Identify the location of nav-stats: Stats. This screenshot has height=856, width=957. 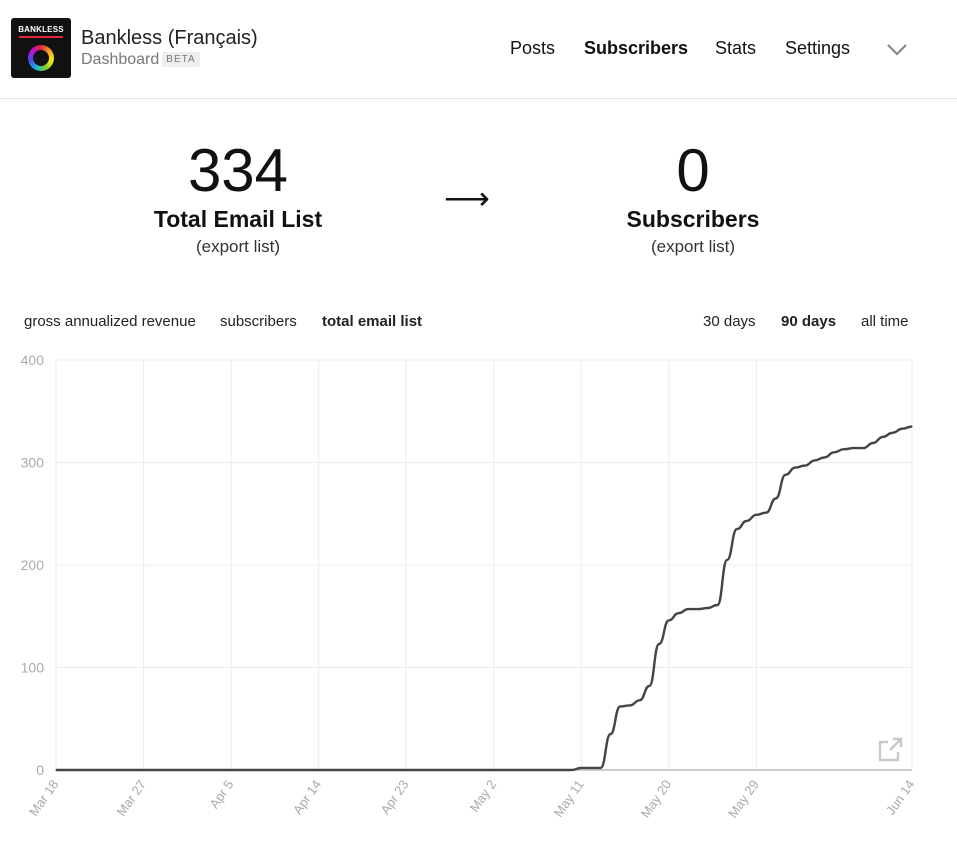
(736, 48).